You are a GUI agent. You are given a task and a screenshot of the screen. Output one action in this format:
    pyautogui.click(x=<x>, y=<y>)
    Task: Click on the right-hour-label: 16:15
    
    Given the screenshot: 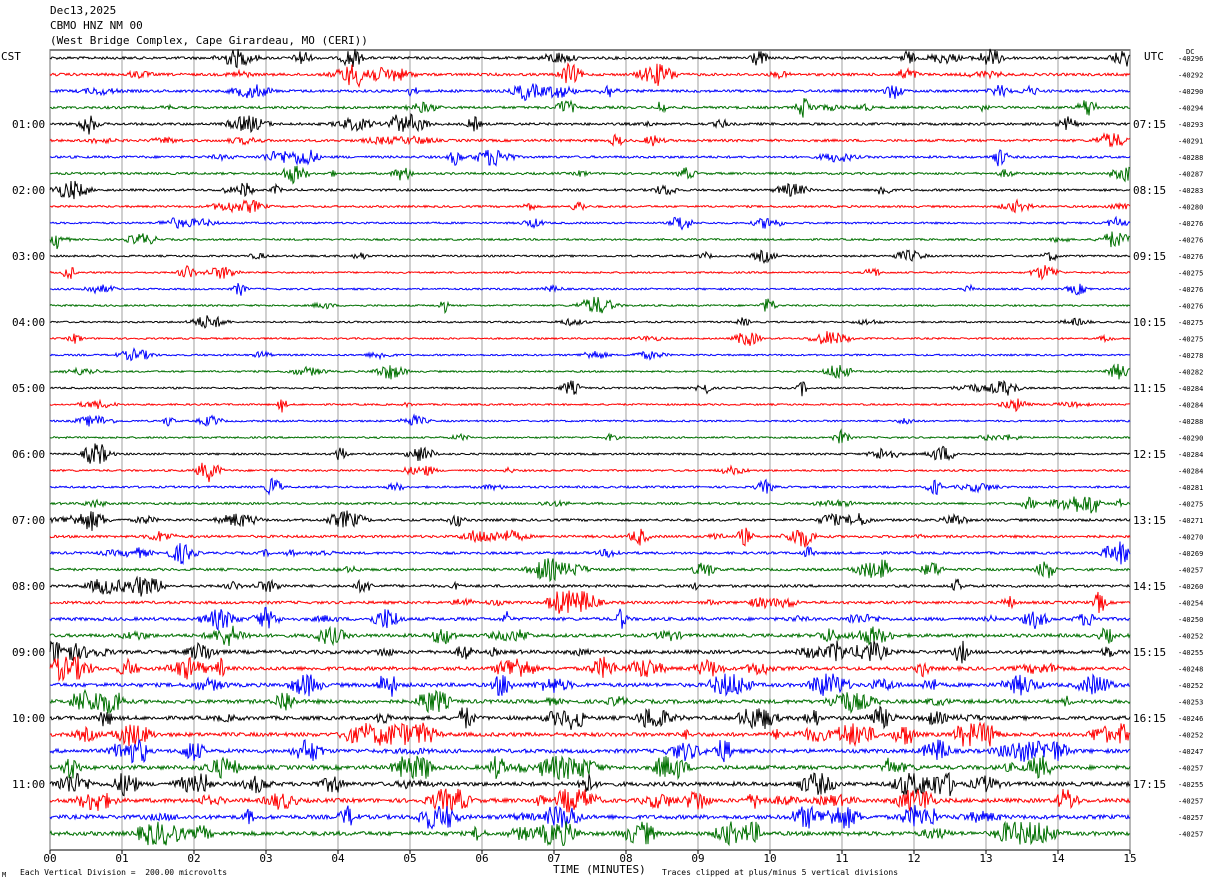 What is the action you would take?
    pyautogui.click(x=1149, y=718)
    